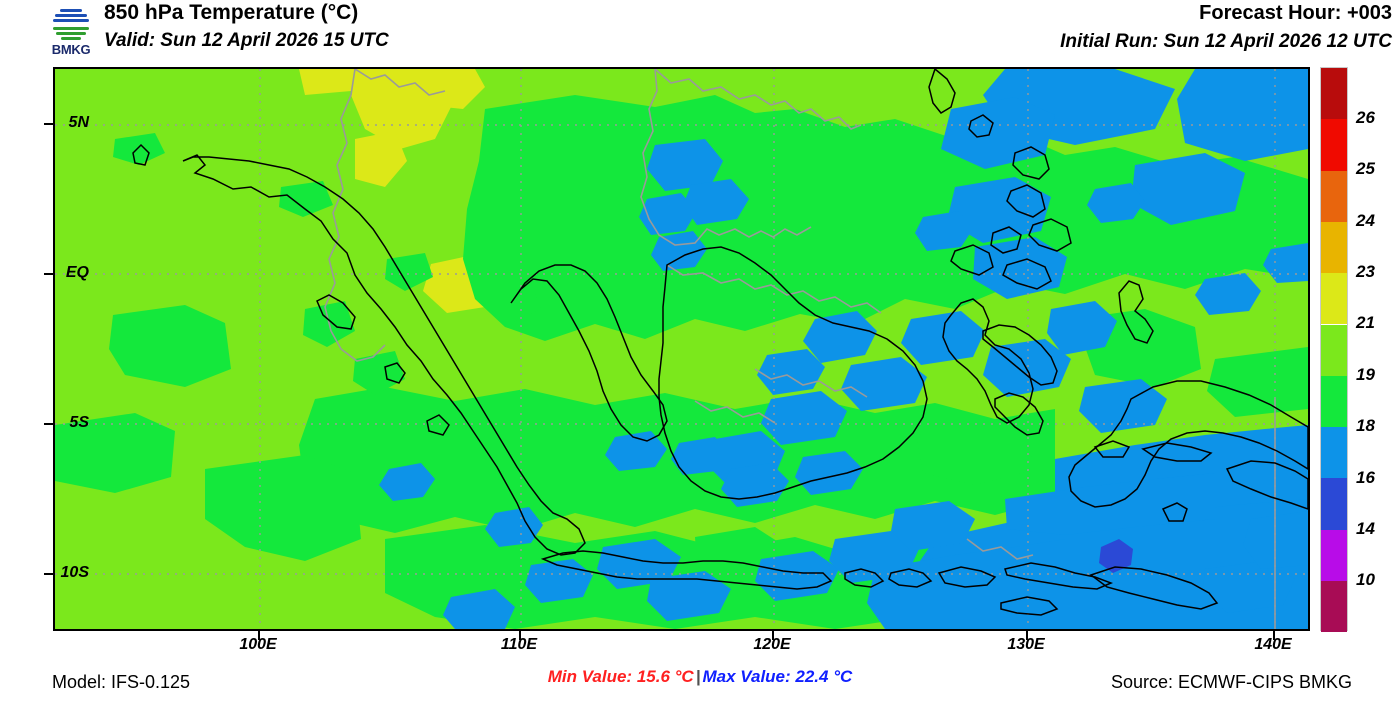 The image size is (1400, 709). Describe the element at coordinates (48, 124) in the screenshot. I see `y-axis-tick-5n` at that location.